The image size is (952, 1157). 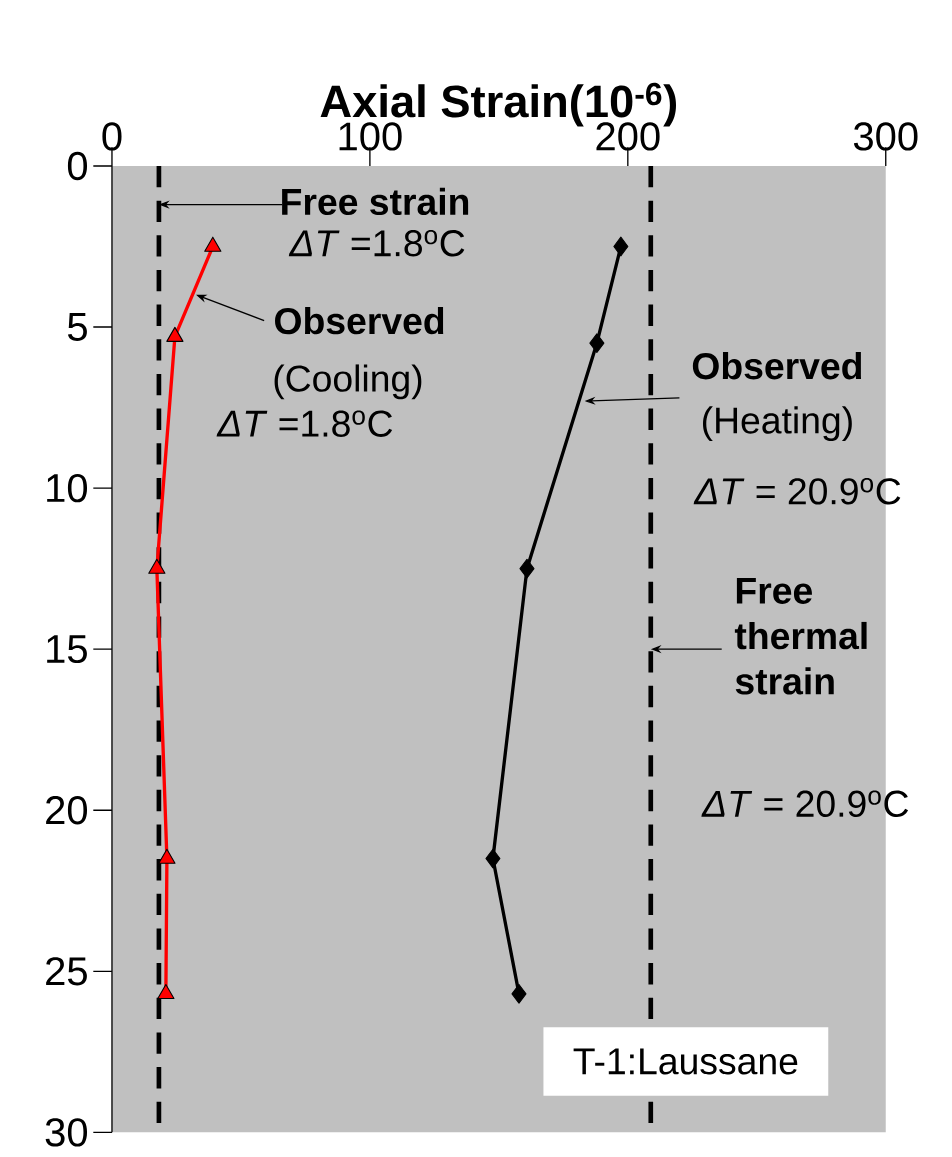 What do you see at coordinates (112, 136) in the screenshot?
I see `x-tick-label: 0` at bounding box center [112, 136].